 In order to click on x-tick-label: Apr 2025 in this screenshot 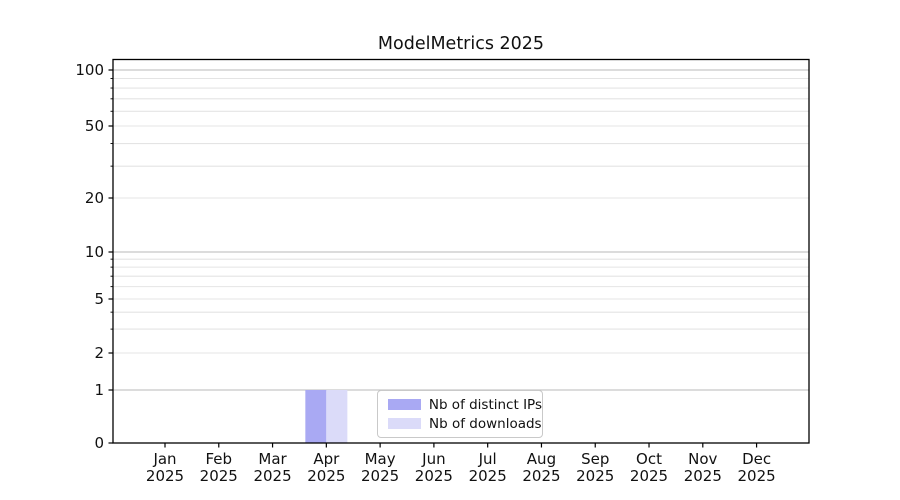, I will do `click(326, 468)`.